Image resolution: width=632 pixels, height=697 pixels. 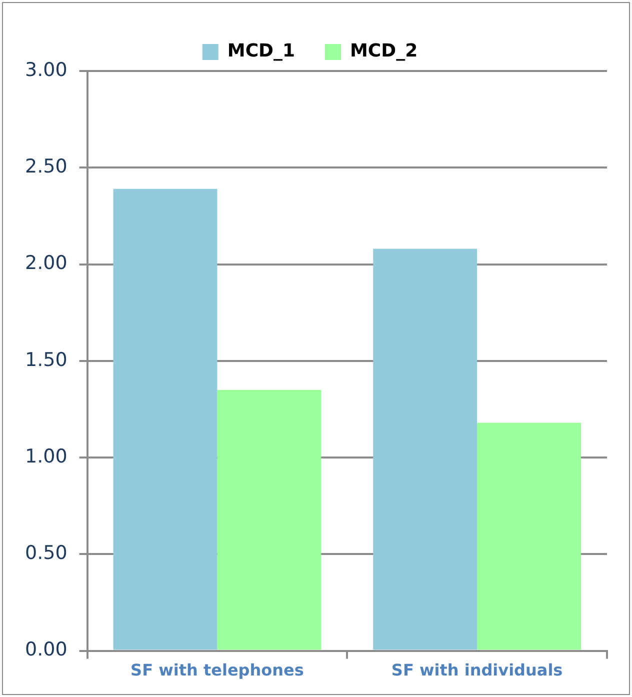 What do you see at coordinates (477, 670) in the screenshot?
I see `x-tick-label: SF with individuals` at bounding box center [477, 670].